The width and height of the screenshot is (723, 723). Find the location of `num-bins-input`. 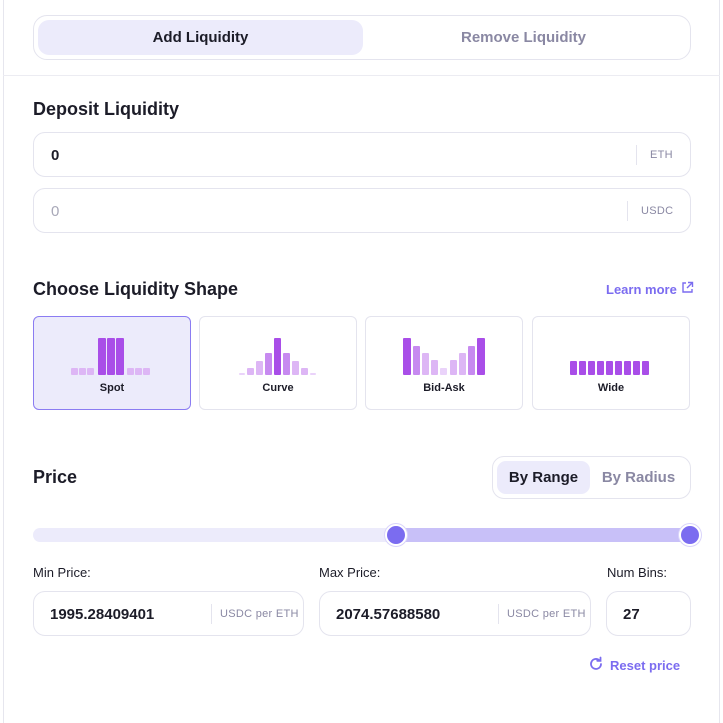

num-bins-input is located at coordinates (653, 614).